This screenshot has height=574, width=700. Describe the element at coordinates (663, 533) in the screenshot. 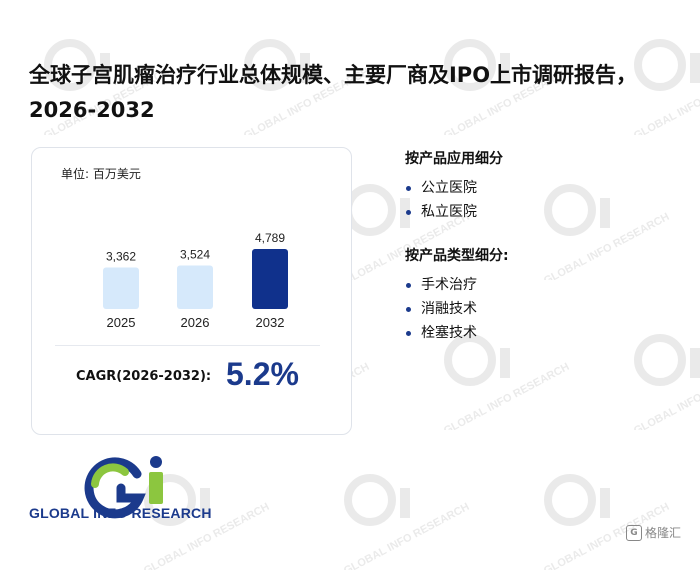

I see `corner-watermark-text: 格隆汇` at that location.